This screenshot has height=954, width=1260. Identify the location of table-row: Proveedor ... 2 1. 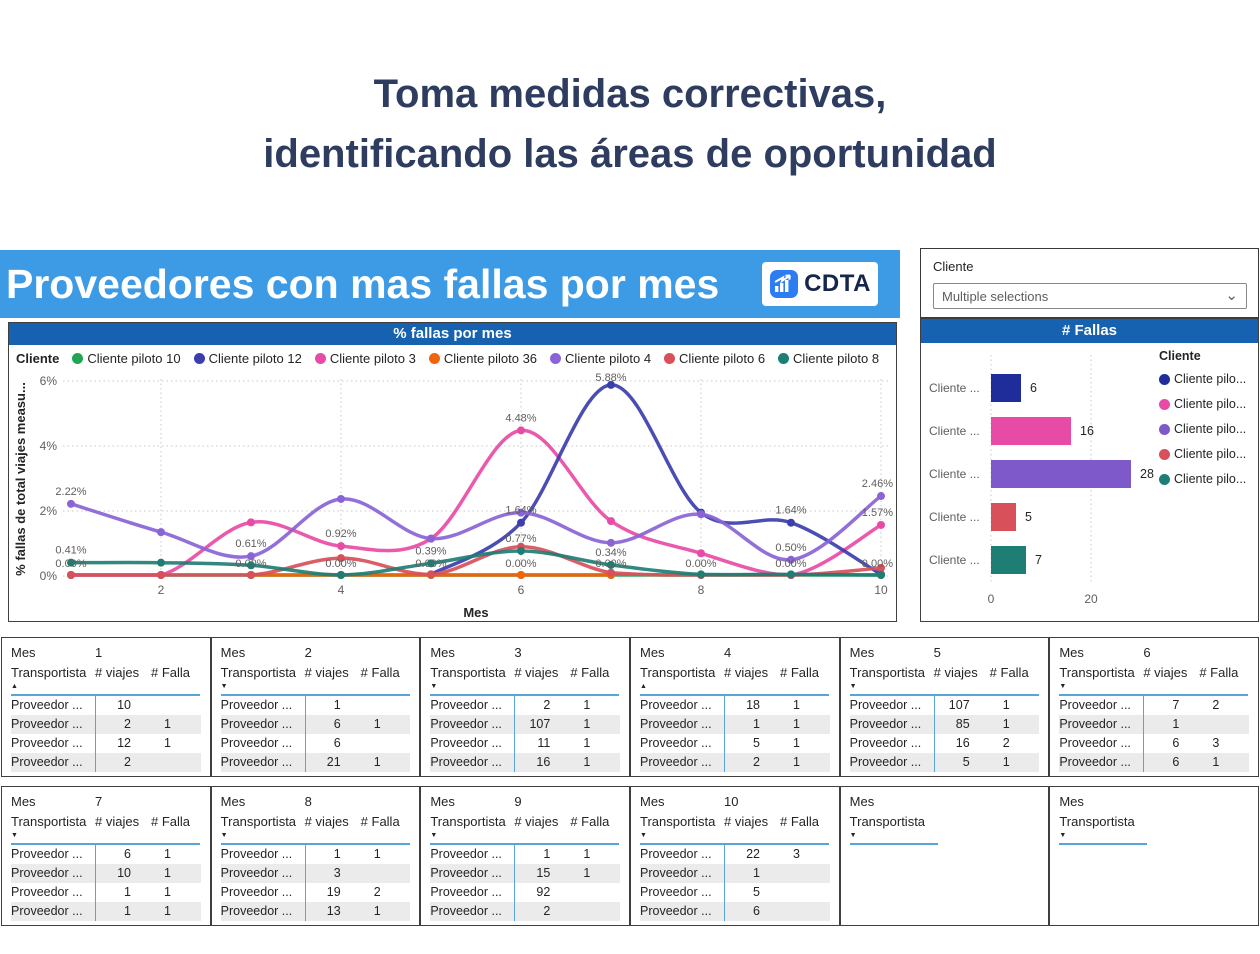
(106, 724).